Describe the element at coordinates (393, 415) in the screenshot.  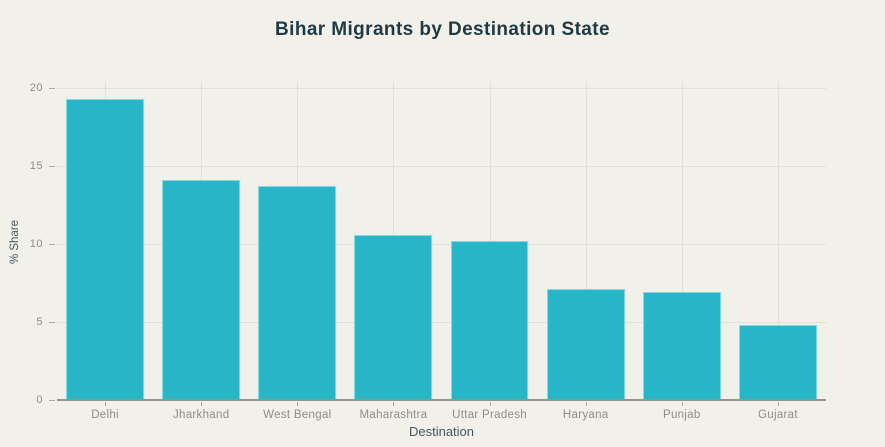
I see `x-tick-label: Maharashtra` at that location.